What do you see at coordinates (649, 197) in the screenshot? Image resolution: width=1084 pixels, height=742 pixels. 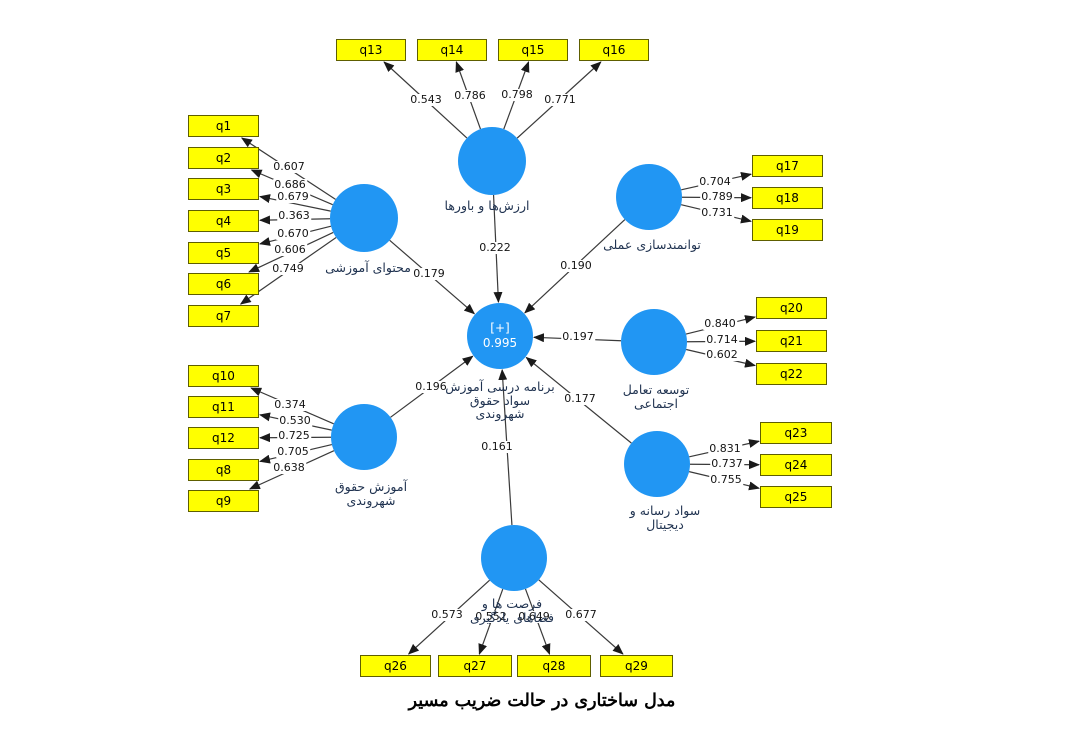 I see `latent-construct-practical_empowerment` at bounding box center [649, 197].